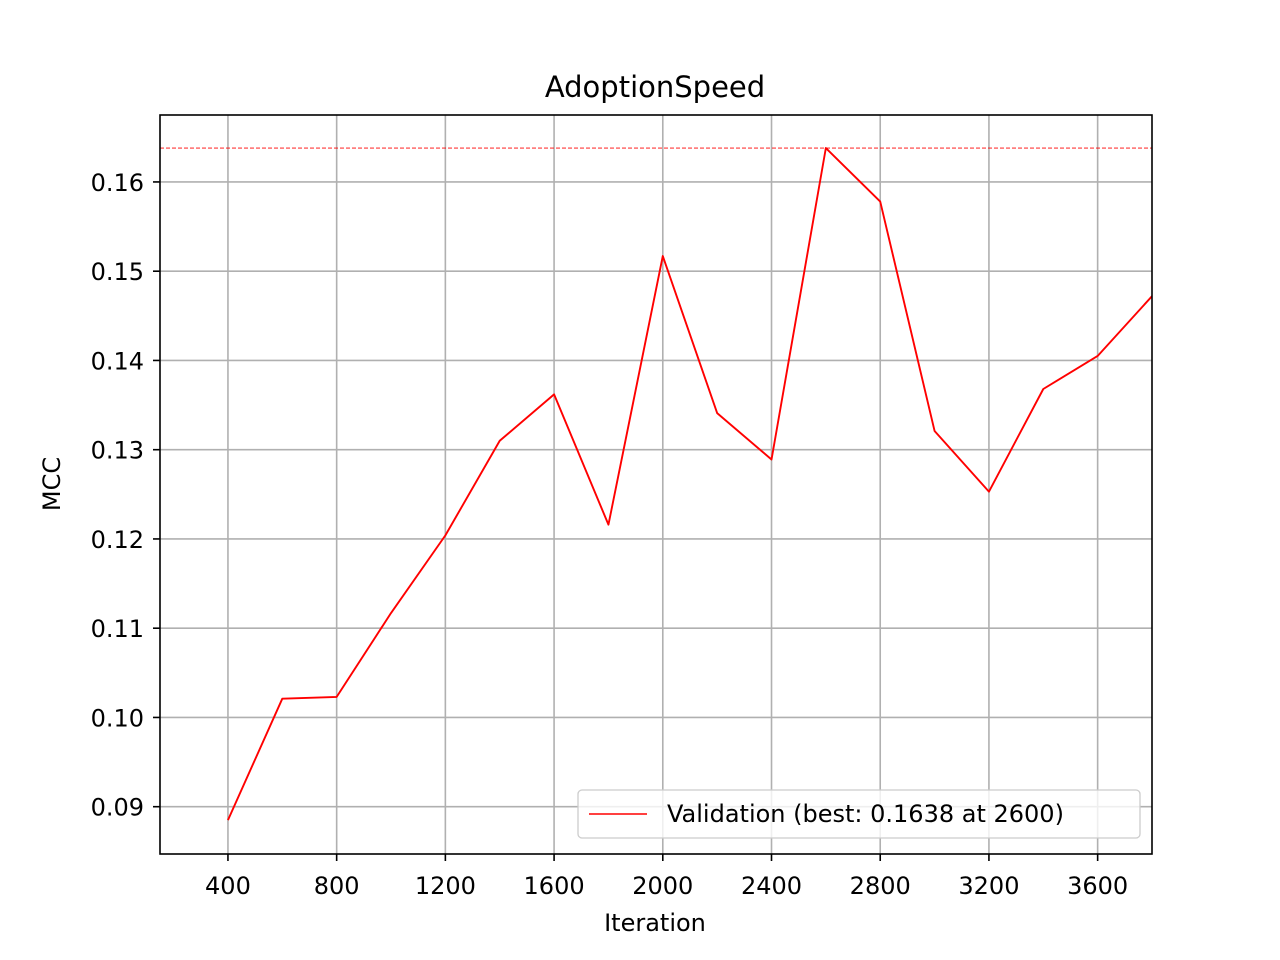  I want to click on chart-title: AdoptionSpeed, so click(655, 87).